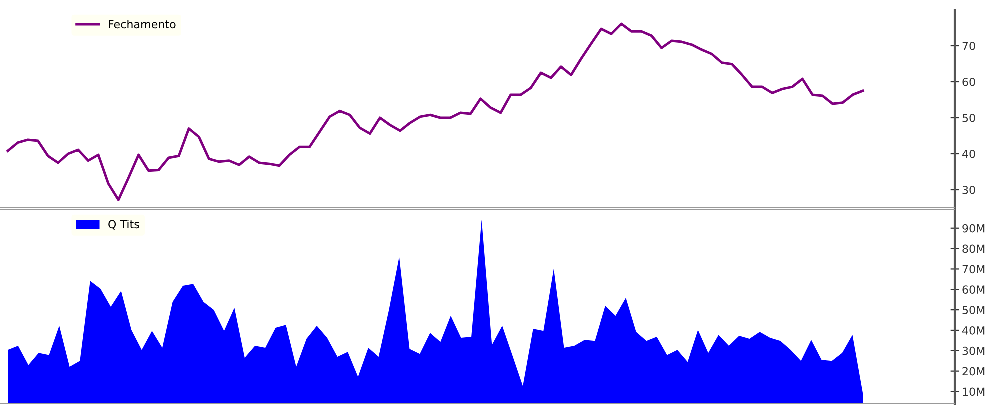 Image resolution: width=997 pixels, height=405 pixels. What do you see at coordinates (973, 371) in the screenshot?
I see `y-tick-label: 20M` at bounding box center [973, 371].